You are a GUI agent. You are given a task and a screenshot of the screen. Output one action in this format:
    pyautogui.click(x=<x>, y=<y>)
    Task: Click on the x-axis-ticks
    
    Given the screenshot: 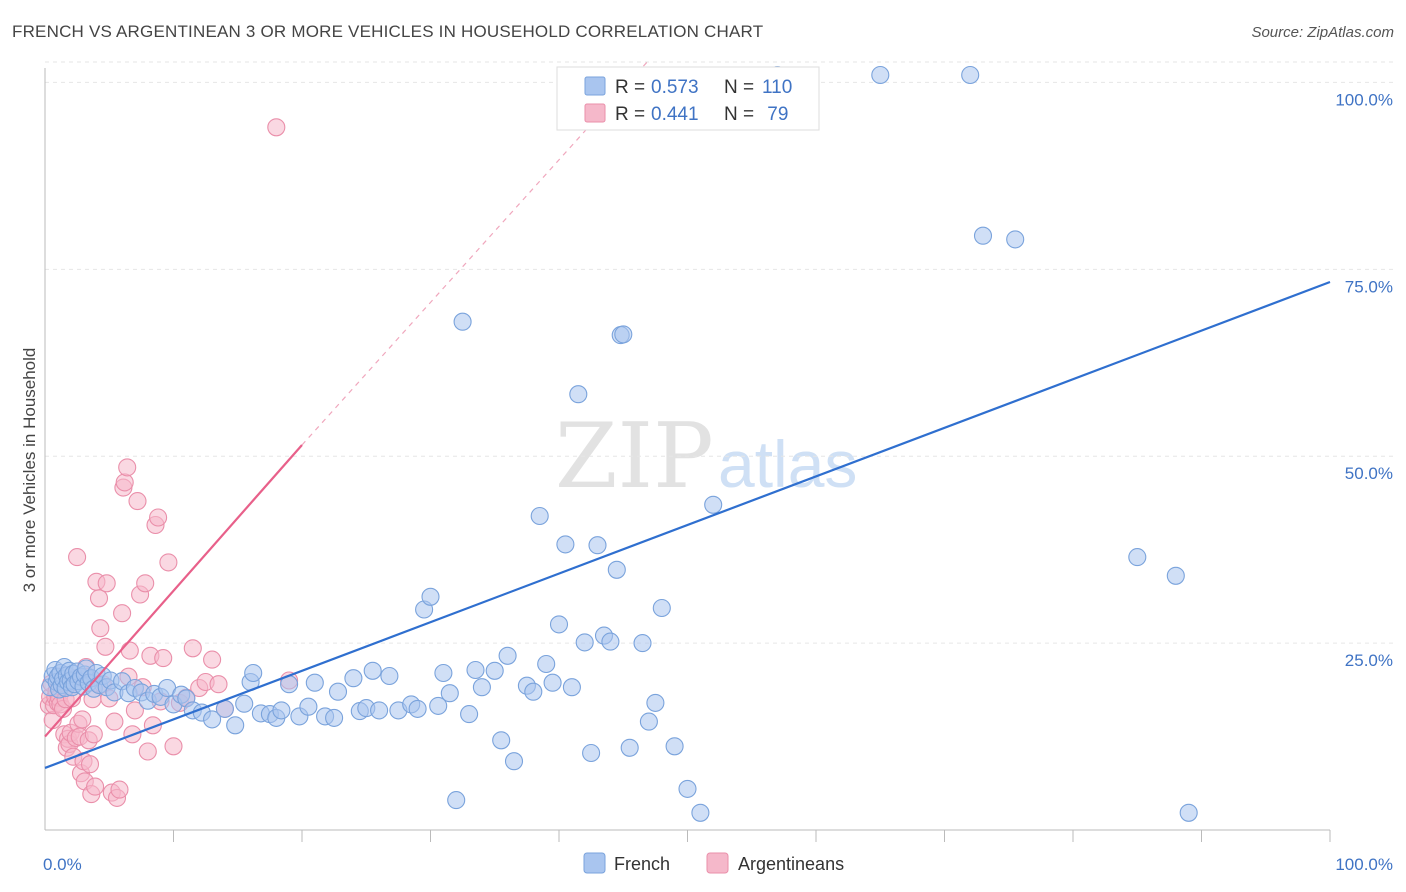 What is the action you would take?
    pyautogui.click(x=752, y=836)
    